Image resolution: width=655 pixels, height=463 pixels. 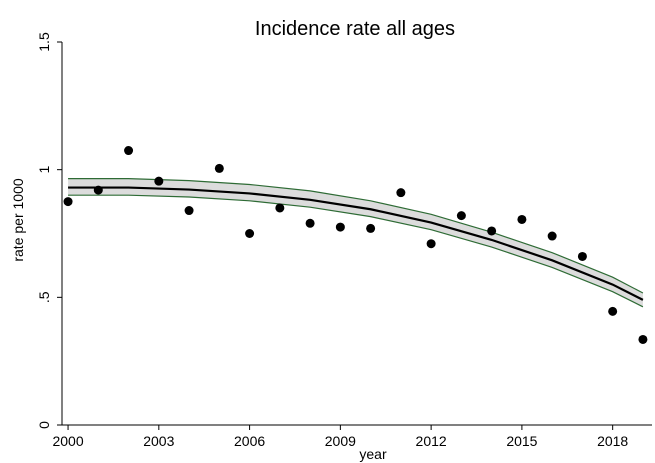 What do you see at coordinates (44, 425) in the screenshot?
I see `y-tick-label: 0` at bounding box center [44, 425].